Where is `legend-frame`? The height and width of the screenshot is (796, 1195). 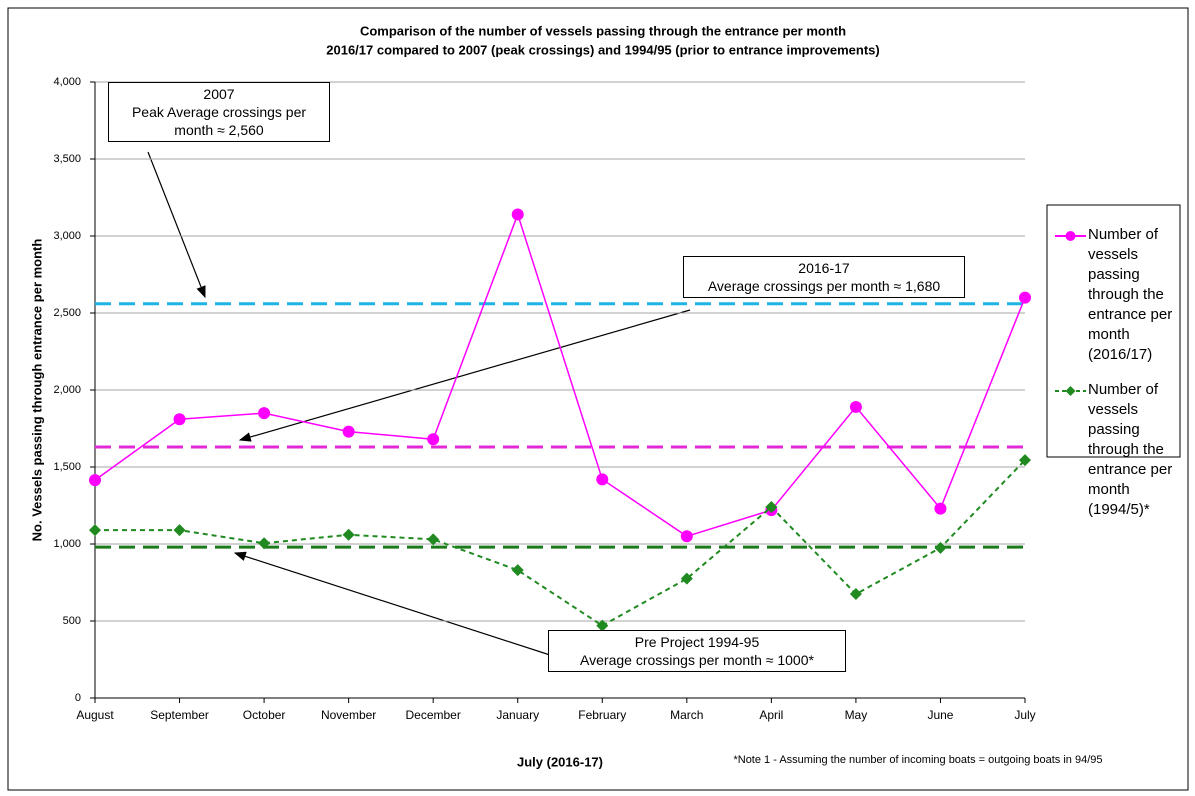 legend-frame is located at coordinates (1113, 331).